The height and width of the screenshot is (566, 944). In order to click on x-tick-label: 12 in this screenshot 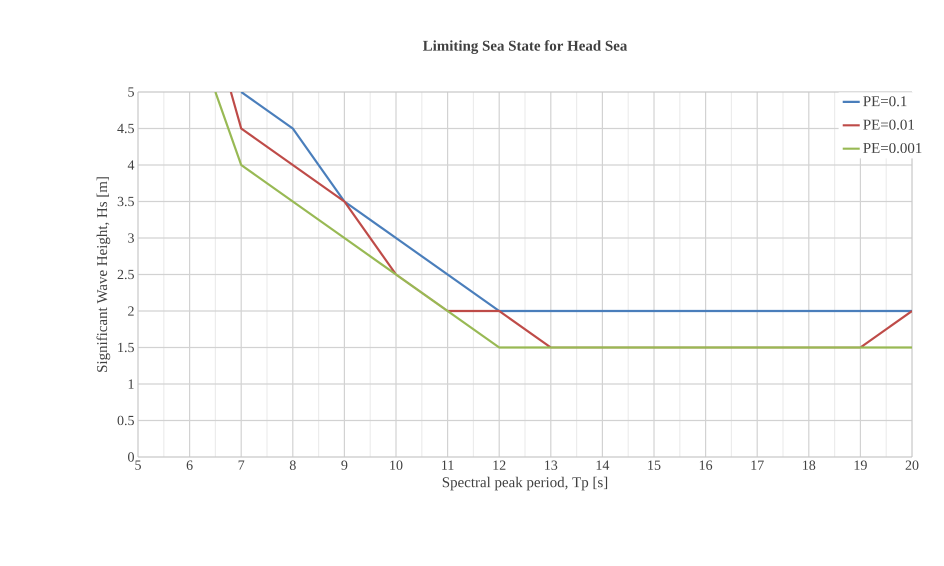, I will do `click(499, 465)`.